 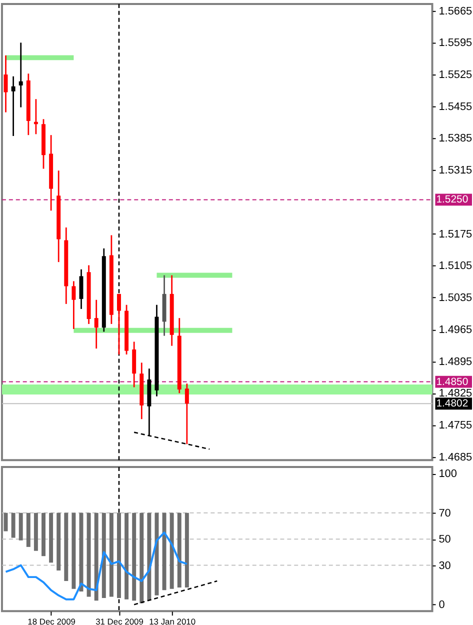 I want to click on y-tick-label: 1.5525, so click(x=455, y=75).